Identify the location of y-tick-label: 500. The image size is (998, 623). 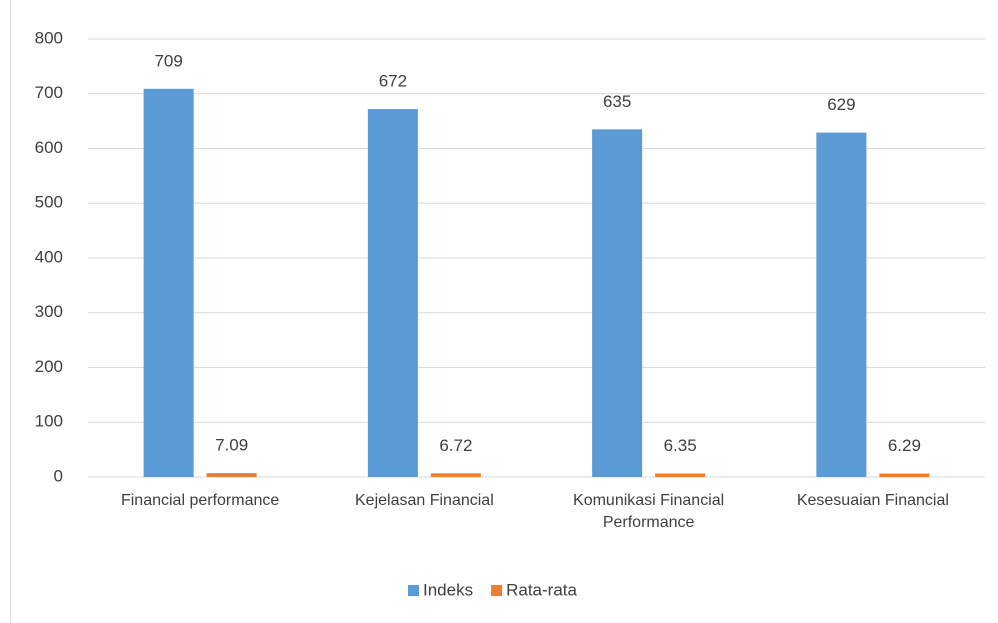
(49, 202).